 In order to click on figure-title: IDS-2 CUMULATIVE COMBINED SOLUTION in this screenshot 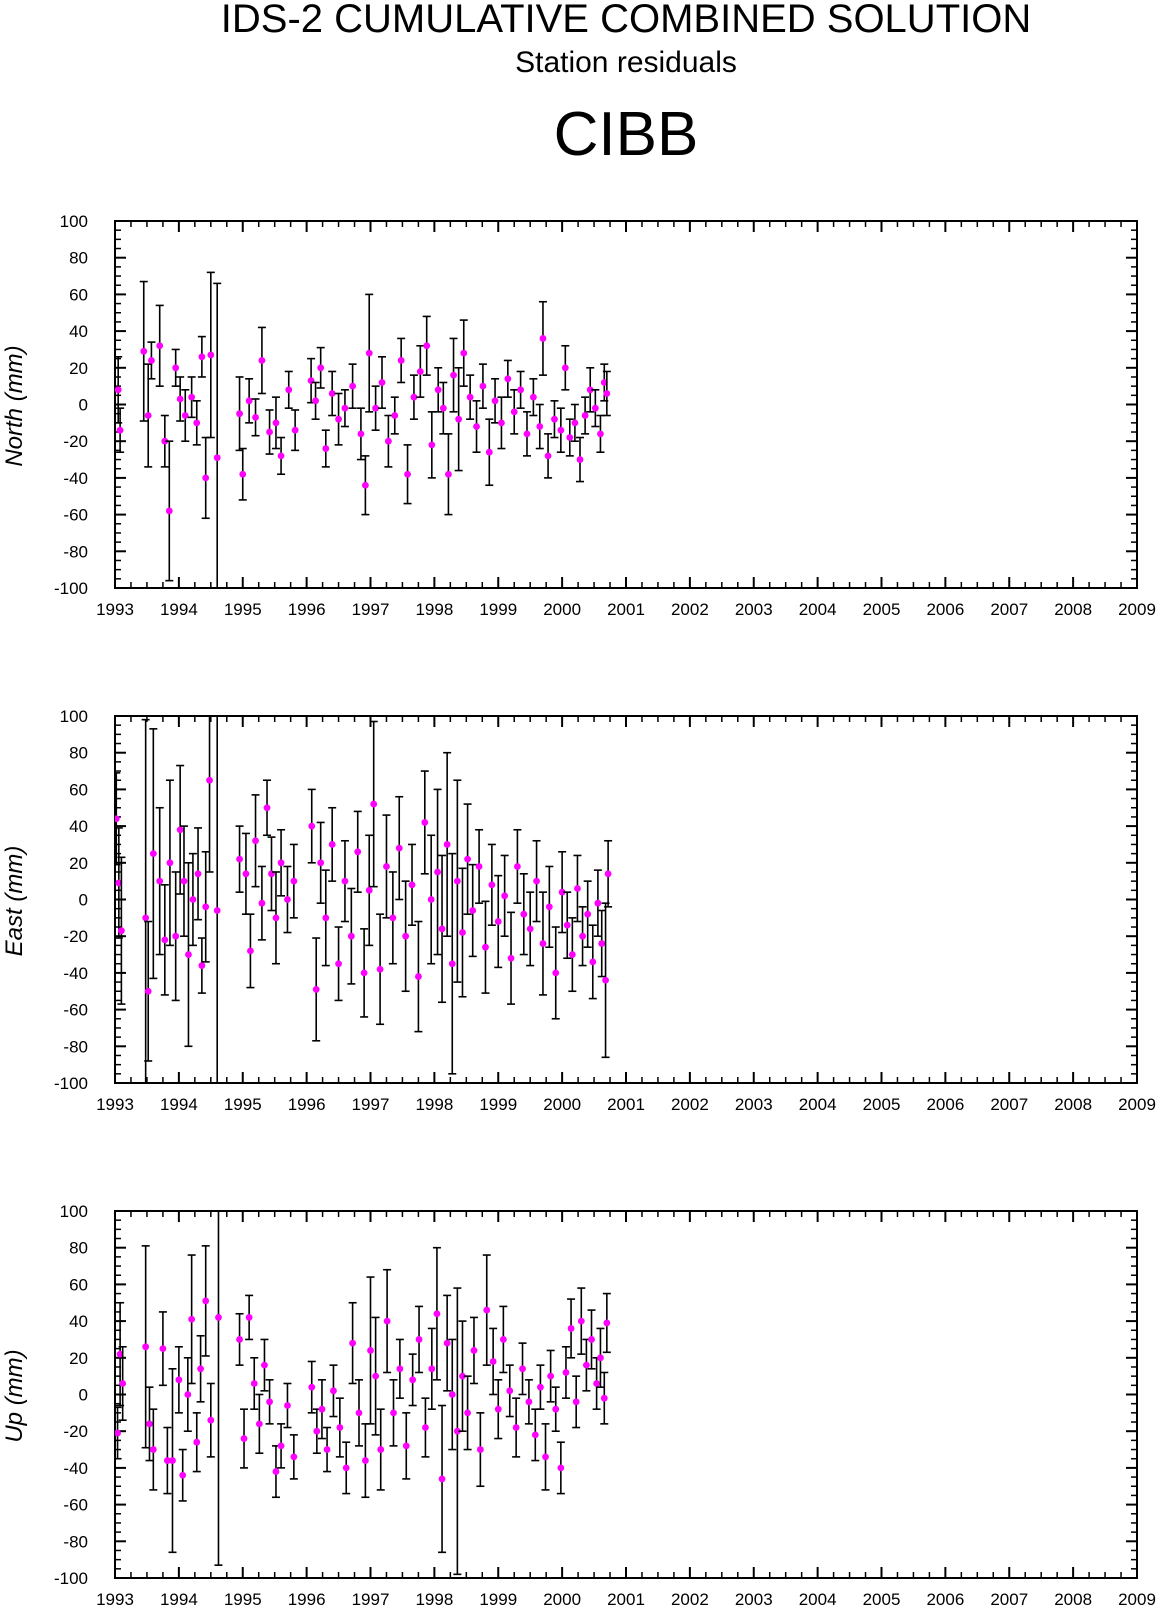, I will do `click(626, 20)`.